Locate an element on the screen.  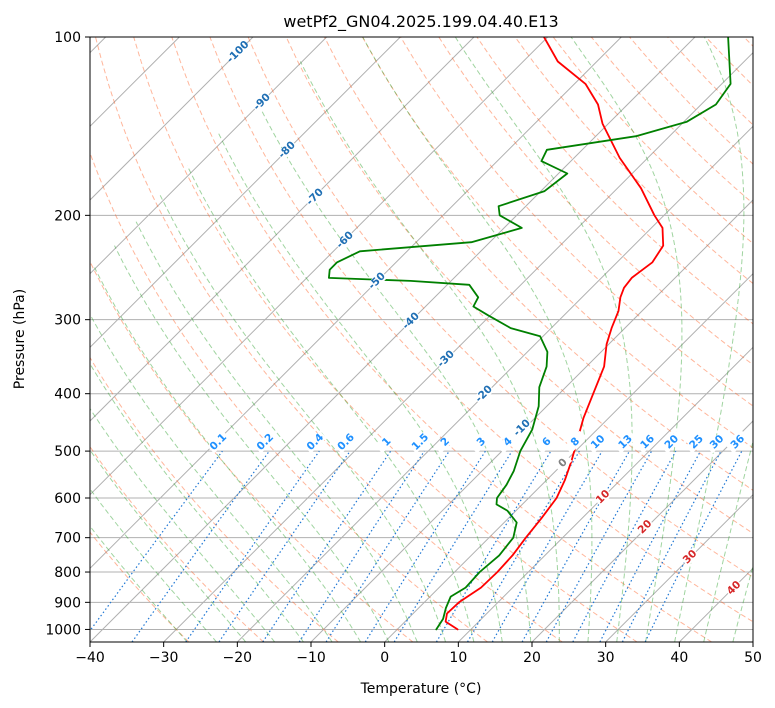
y-tick-label: 700 is located at coordinates (67, 539).